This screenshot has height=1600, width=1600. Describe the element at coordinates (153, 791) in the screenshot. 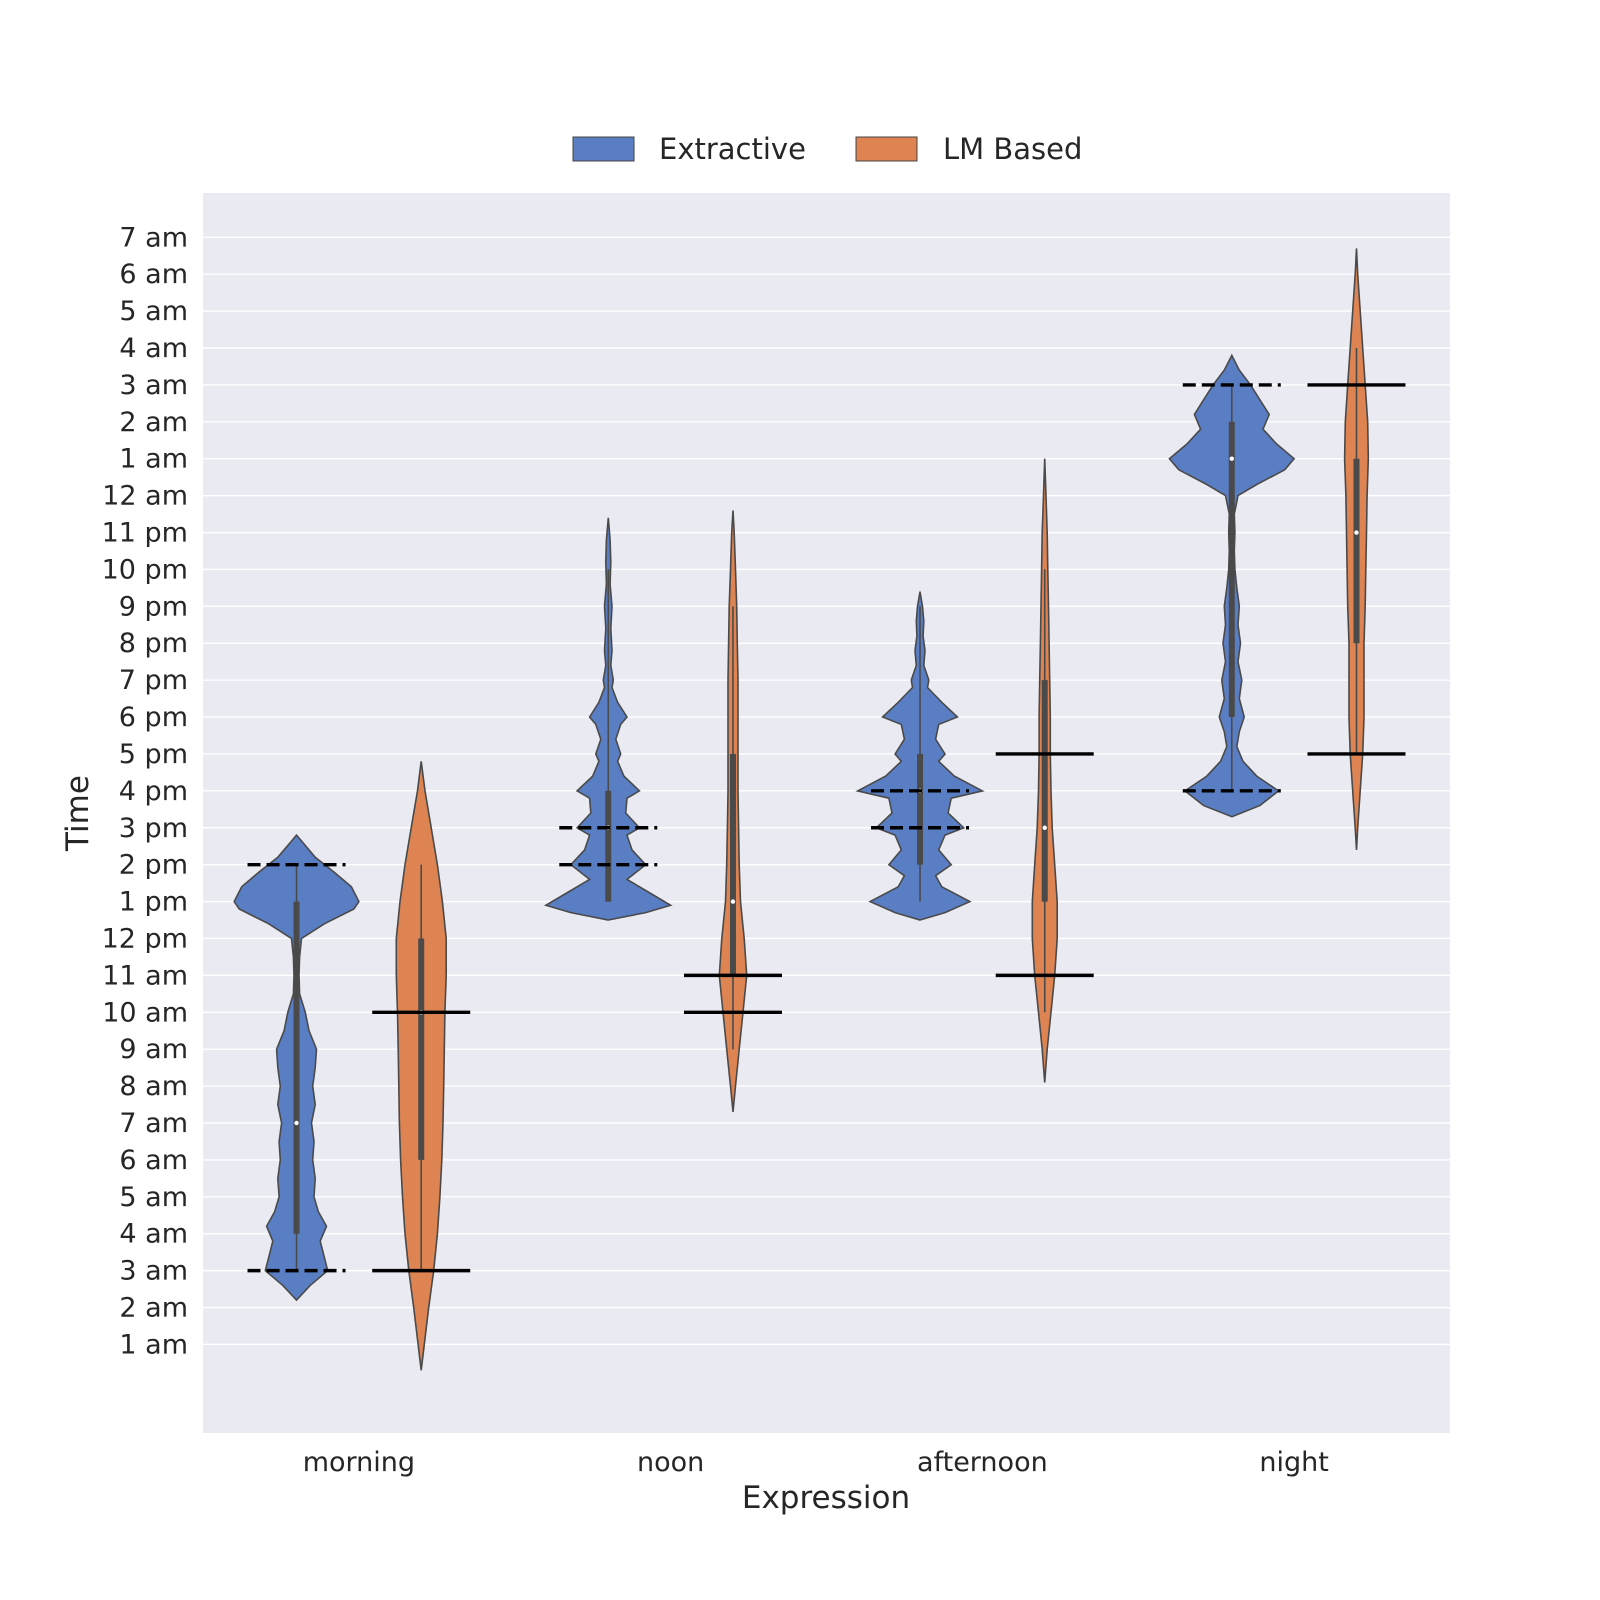

I see `y-tick-label: 4 pm` at that location.